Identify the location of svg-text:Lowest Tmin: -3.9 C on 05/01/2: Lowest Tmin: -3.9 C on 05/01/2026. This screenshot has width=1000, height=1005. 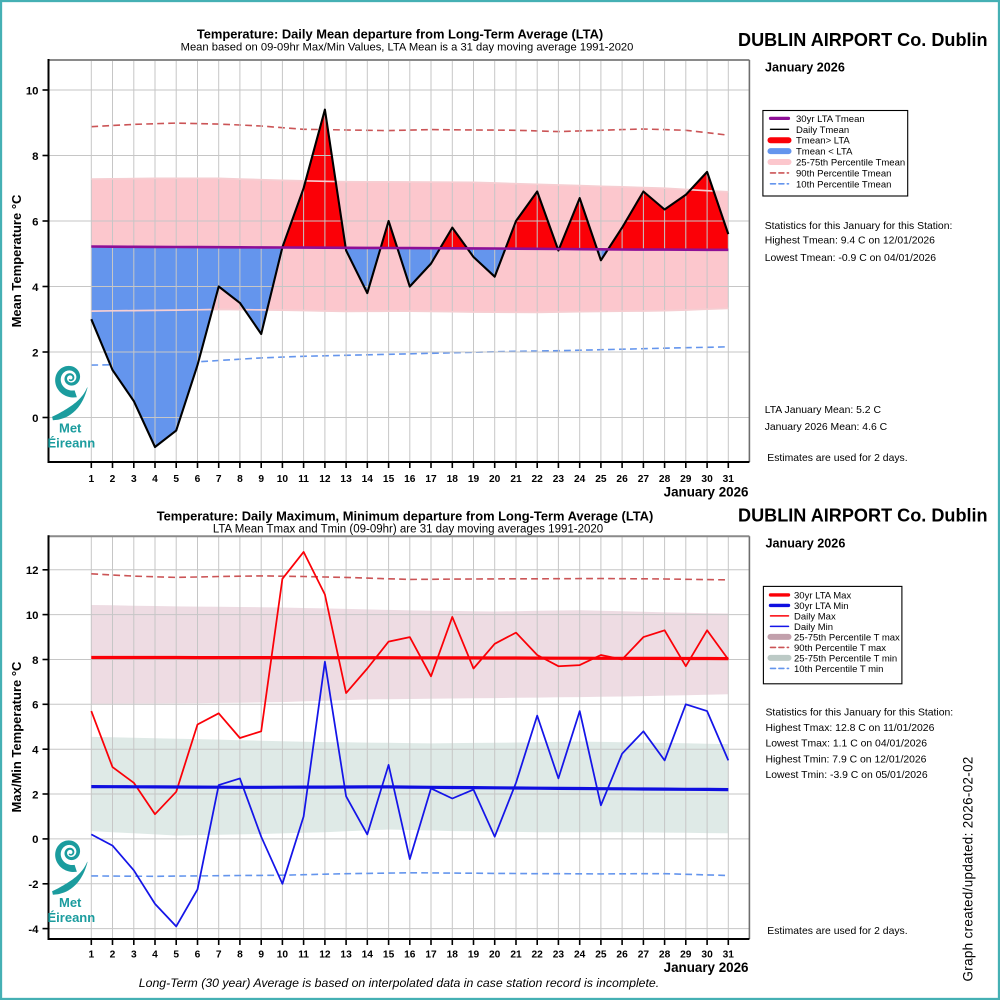
(847, 775).